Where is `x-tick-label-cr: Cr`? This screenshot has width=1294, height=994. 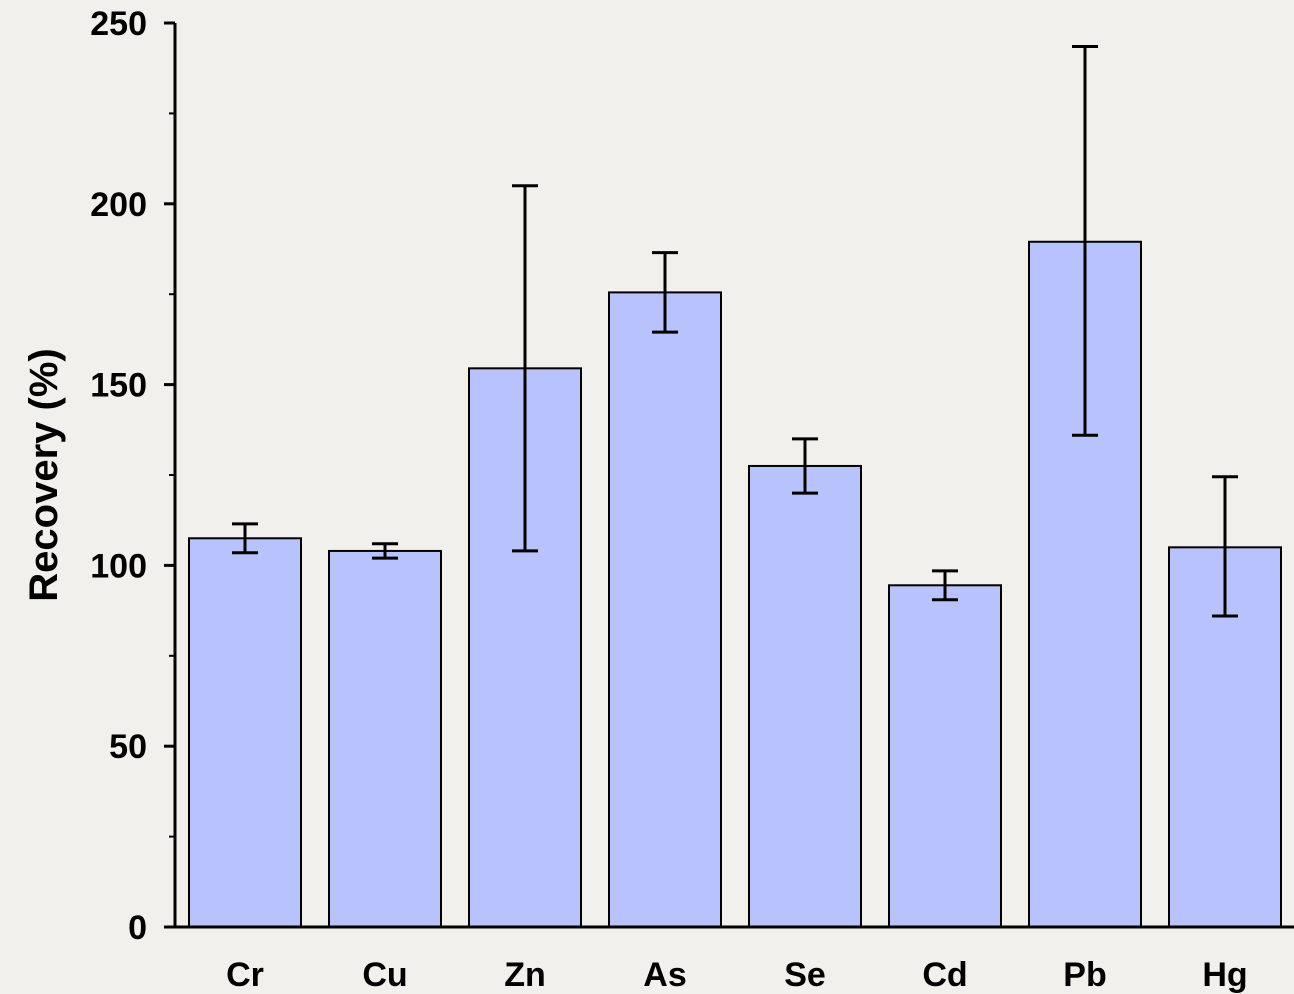 x-tick-label-cr: Cr is located at coordinates (245, 975).